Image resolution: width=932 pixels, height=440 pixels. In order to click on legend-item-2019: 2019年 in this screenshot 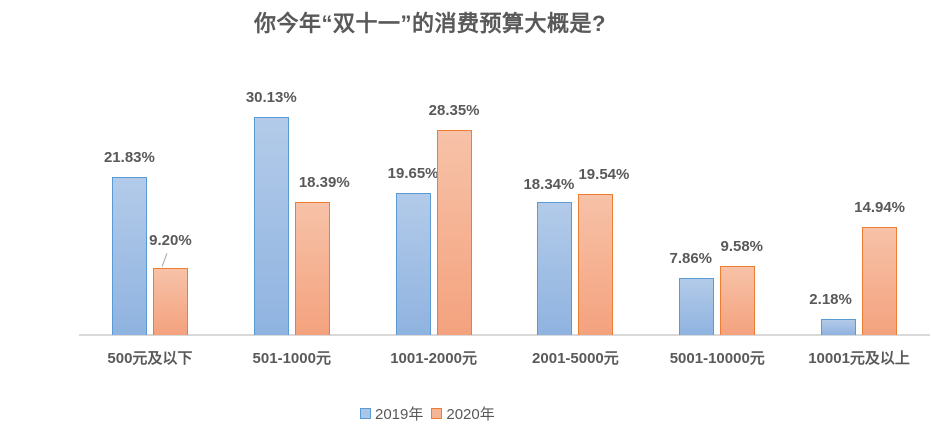, I will do `click(391, 413)`.